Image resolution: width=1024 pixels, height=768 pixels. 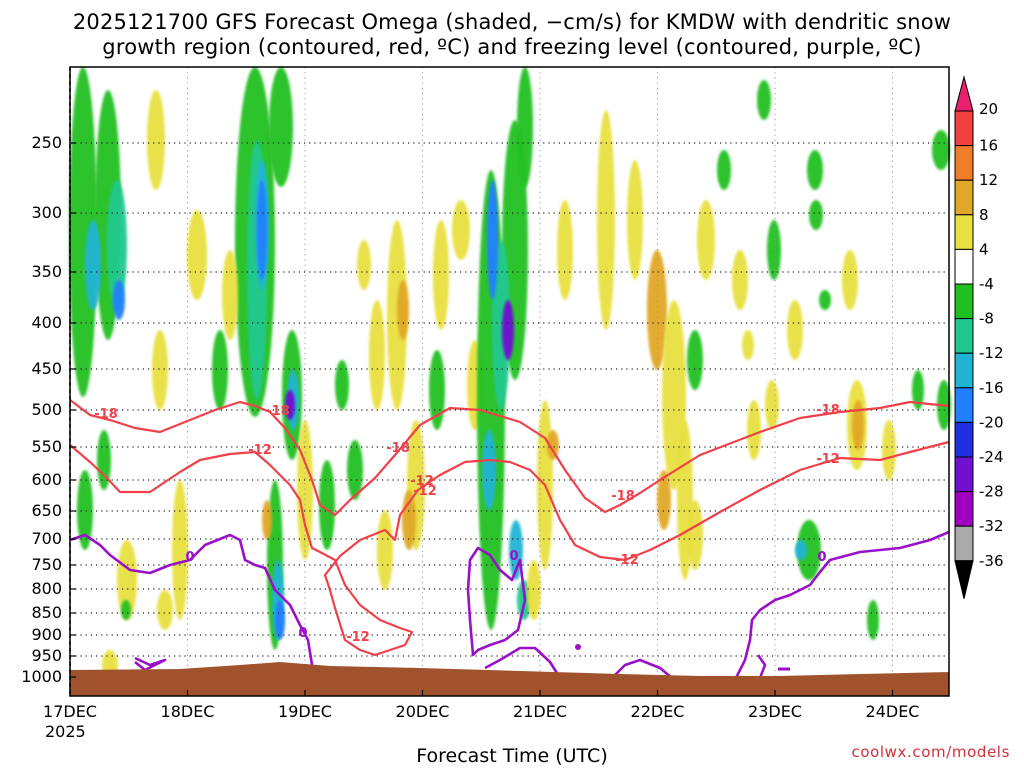 What do you see at coordinates (46, 142) in the screenshot?
I see `y-tick-label-250: 250` at bounding box center [46, 142].